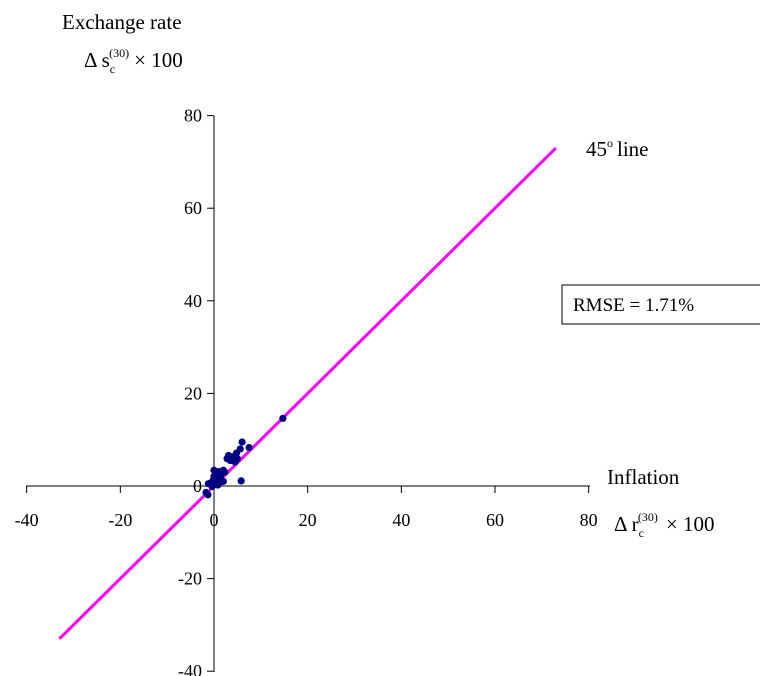  Describe the element at coordinates (401, 520) in the screenshot. I see `x-tick-label: 40` at that location.